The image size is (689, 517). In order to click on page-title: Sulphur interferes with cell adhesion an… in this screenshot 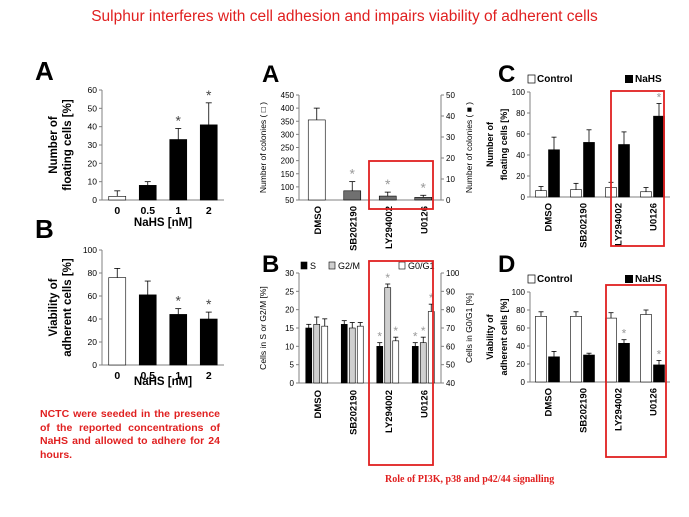, I will do `click(344, 16)`.